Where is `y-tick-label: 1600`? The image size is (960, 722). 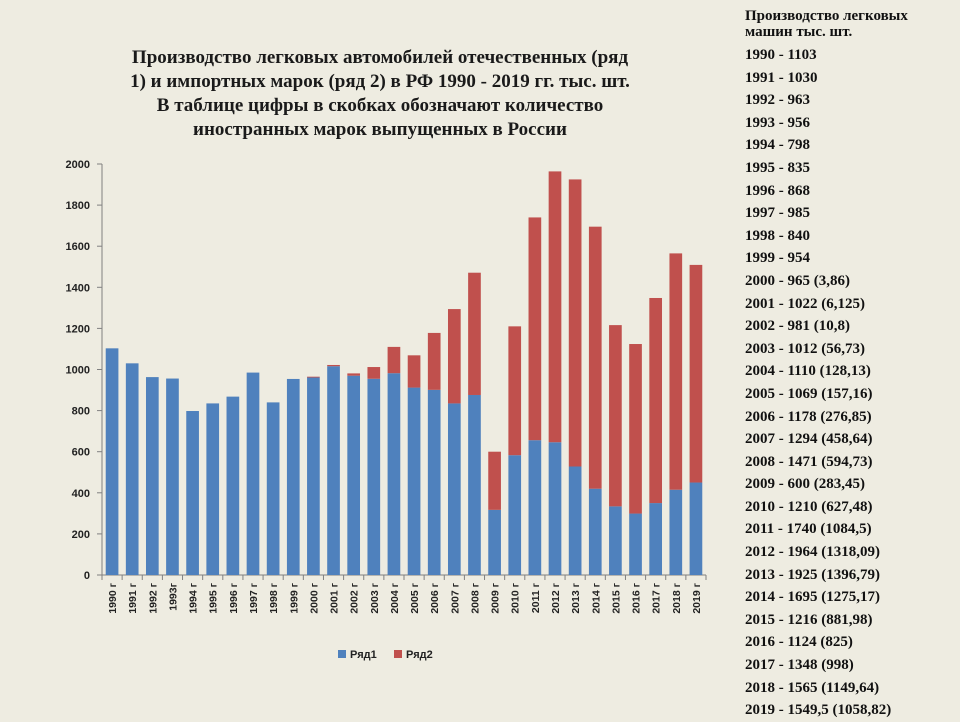
y-tick-label: 1600 is located at coordinates (78, 247).